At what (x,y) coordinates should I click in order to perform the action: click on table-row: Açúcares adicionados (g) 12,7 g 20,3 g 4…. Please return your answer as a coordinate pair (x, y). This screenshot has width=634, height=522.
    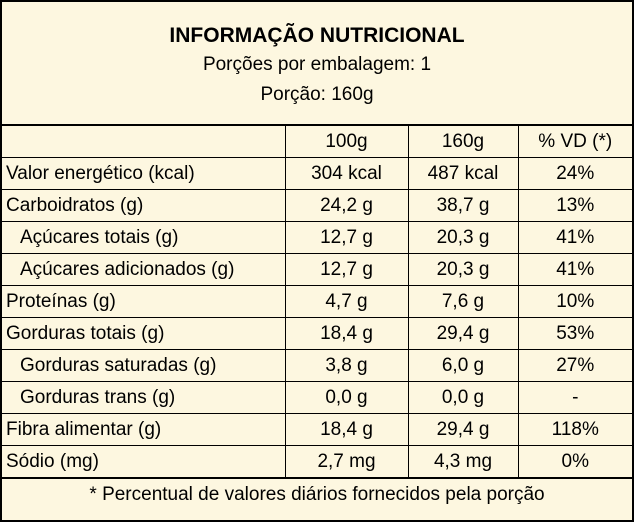
    Looking at the image, I should click on (317, 269).